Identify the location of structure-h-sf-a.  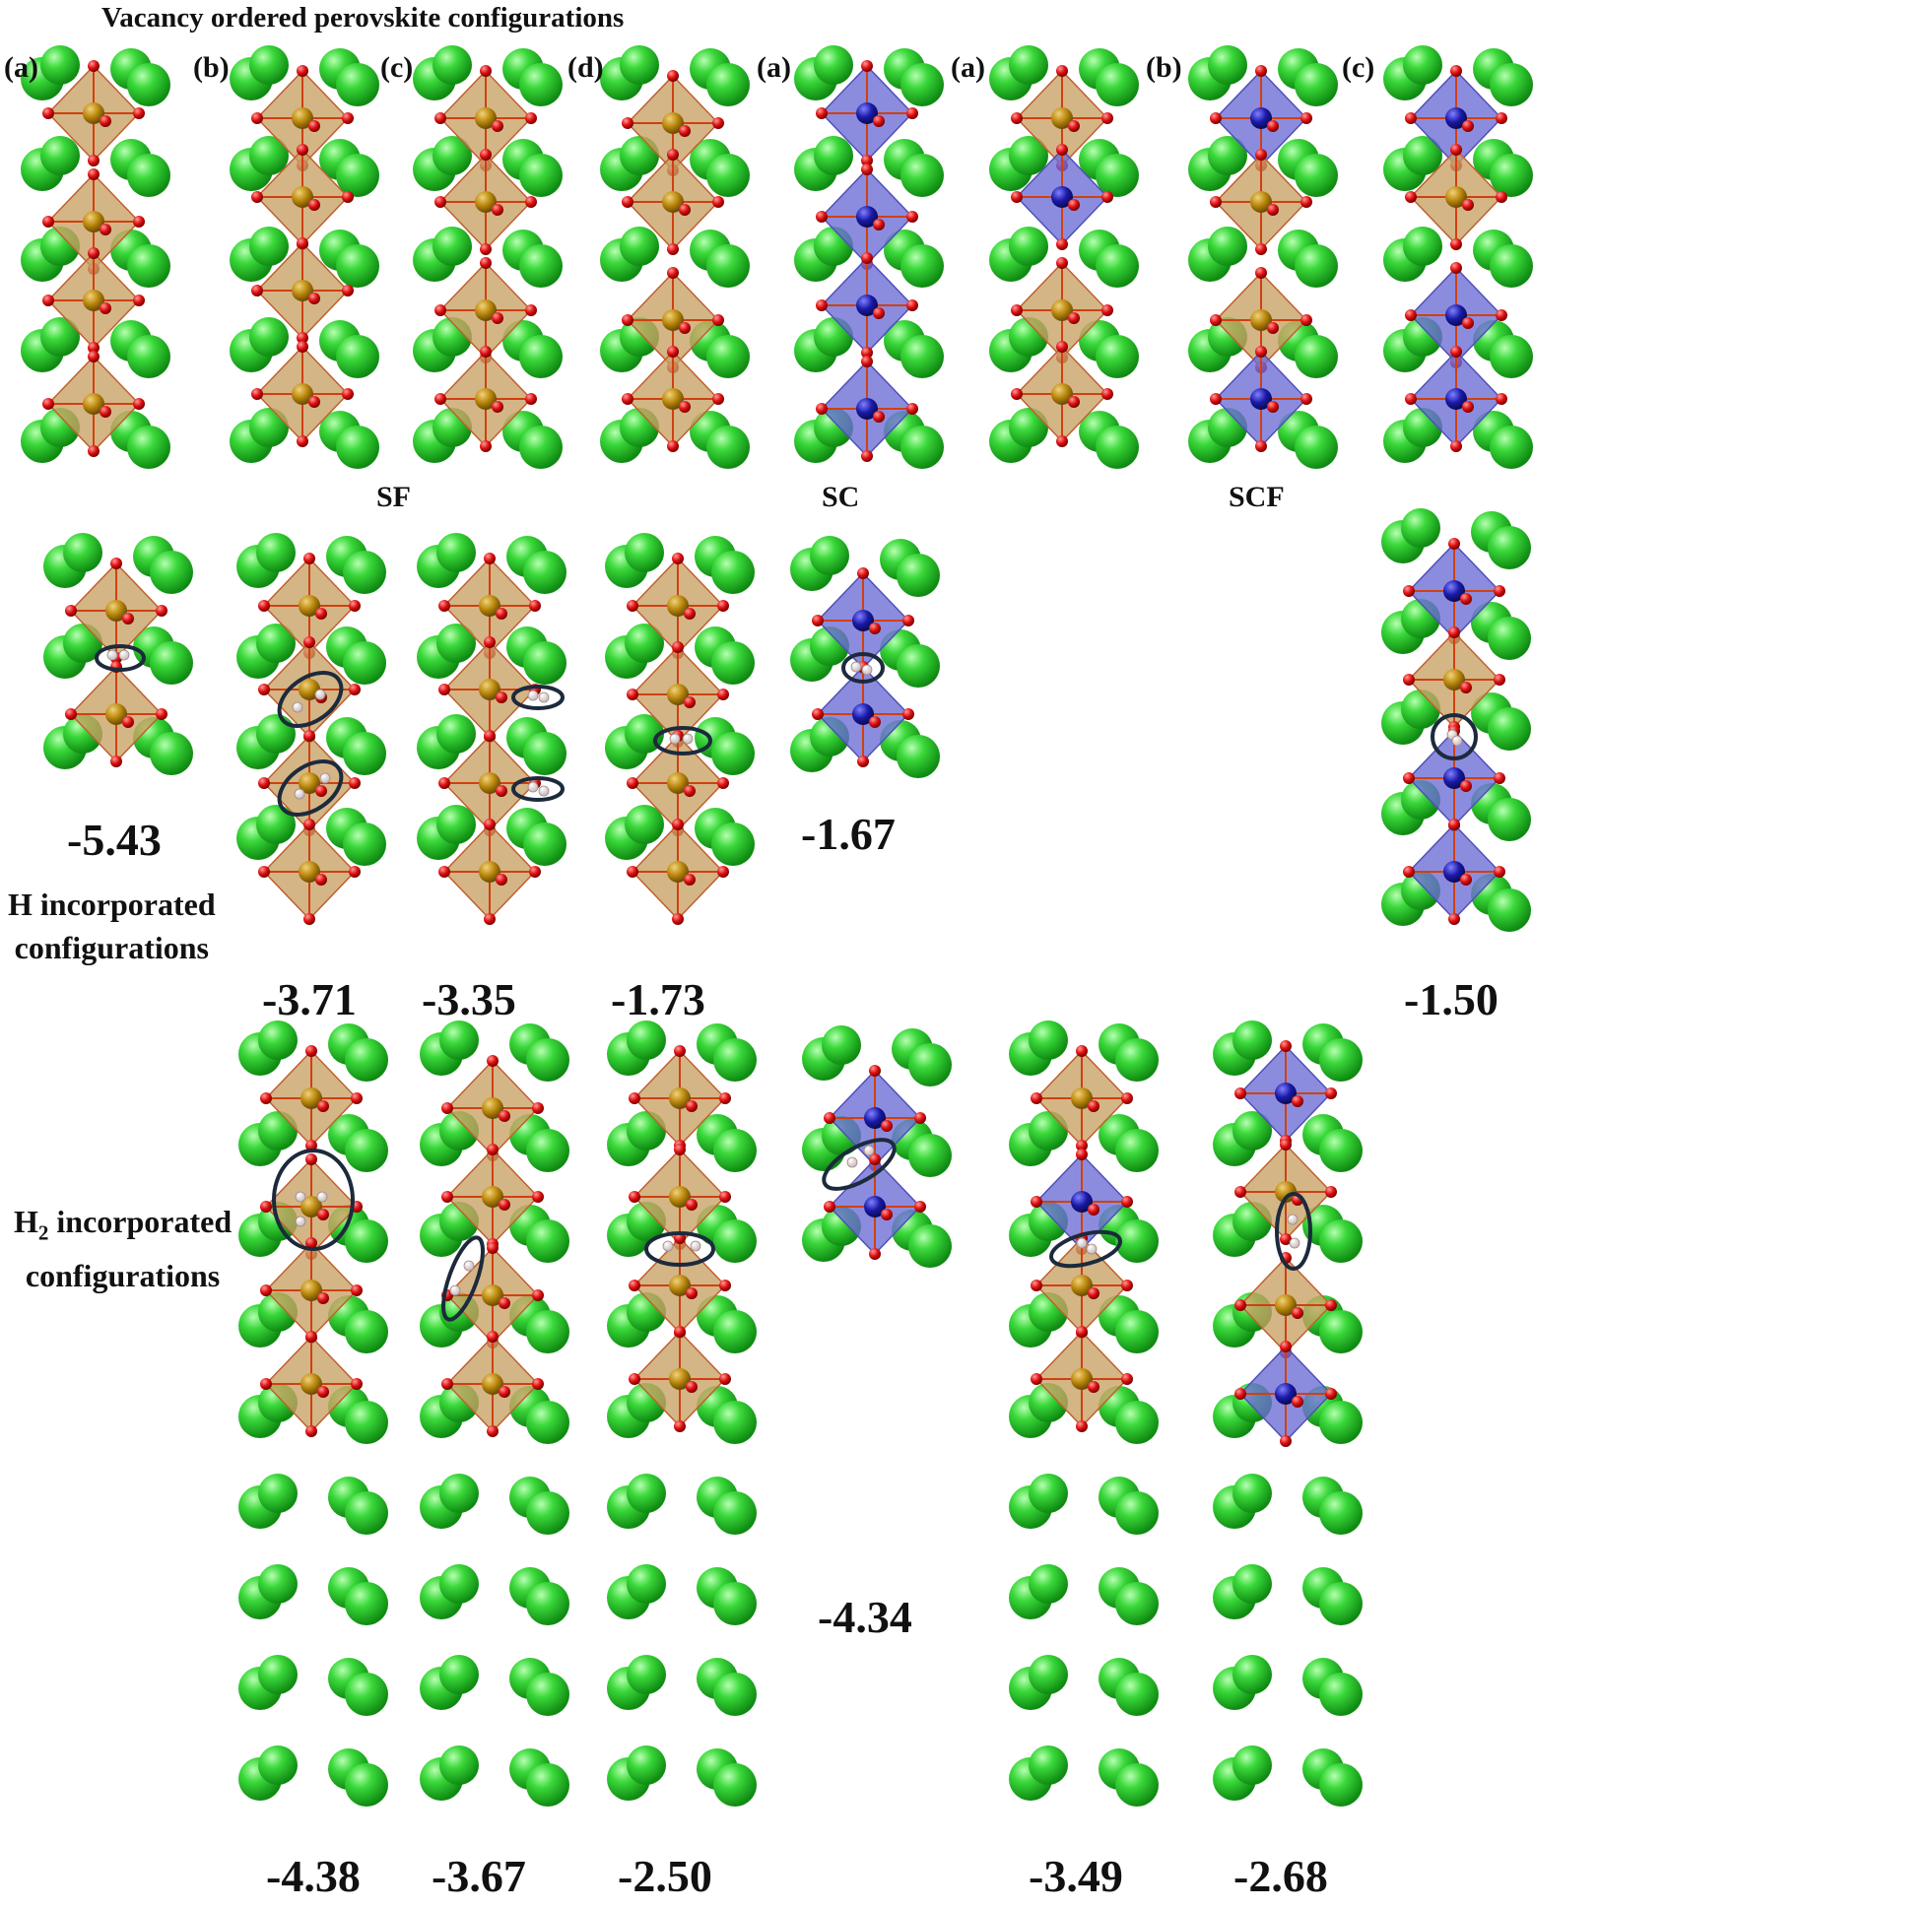
(118, 654).